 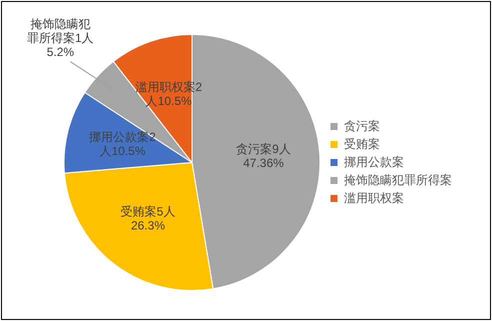 I want to click on legend-label: 受贿案, so click(x=362, y=143).